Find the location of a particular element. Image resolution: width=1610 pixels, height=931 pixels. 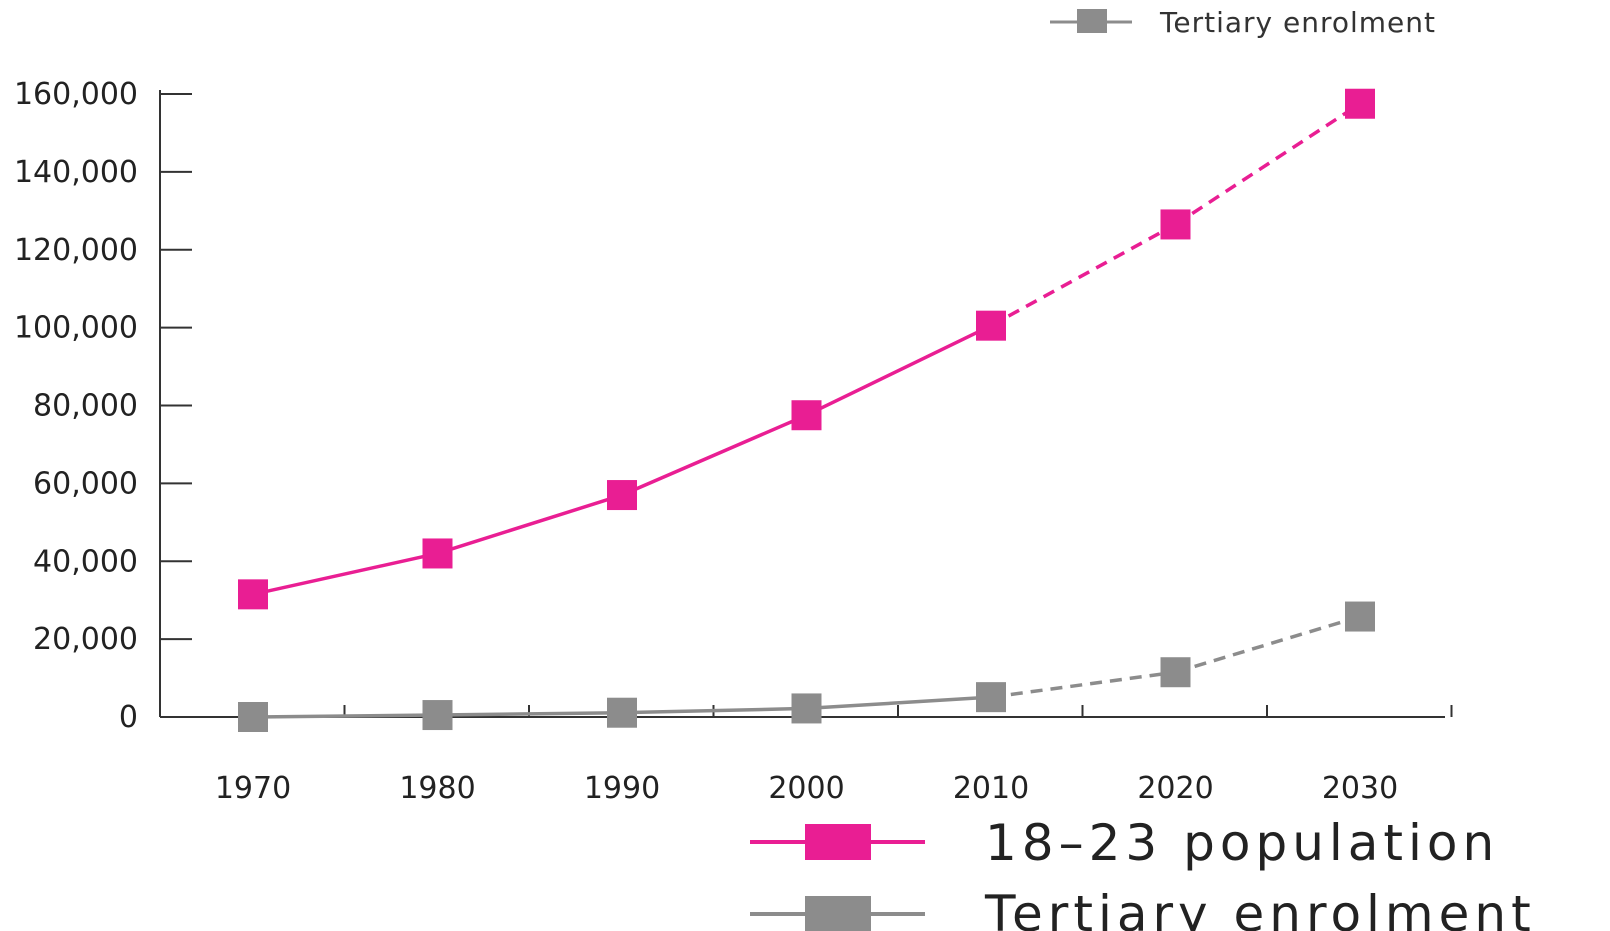

y-tick-label: 40,000 is located at coordinates (85, 561).